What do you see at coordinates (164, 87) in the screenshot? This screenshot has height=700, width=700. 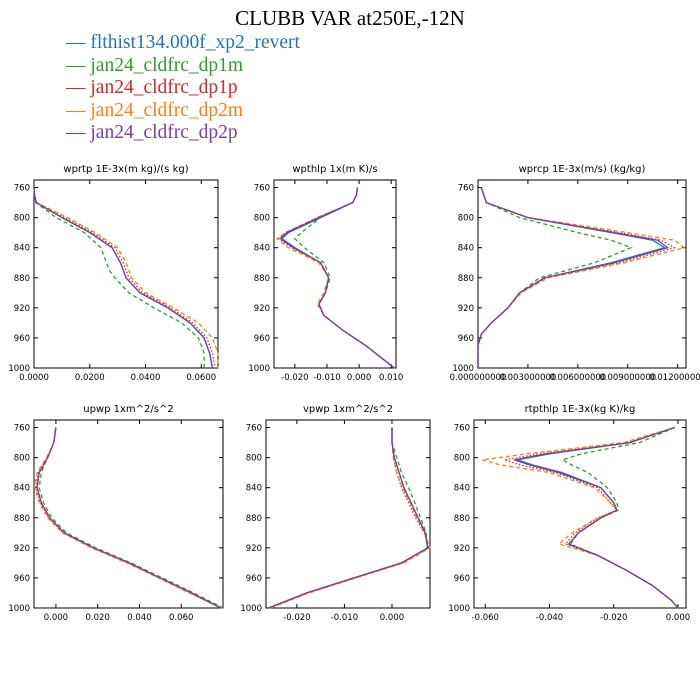 I see `legend-label: jan24_cldfrc_dp1p` at bounding box center [164, 87].